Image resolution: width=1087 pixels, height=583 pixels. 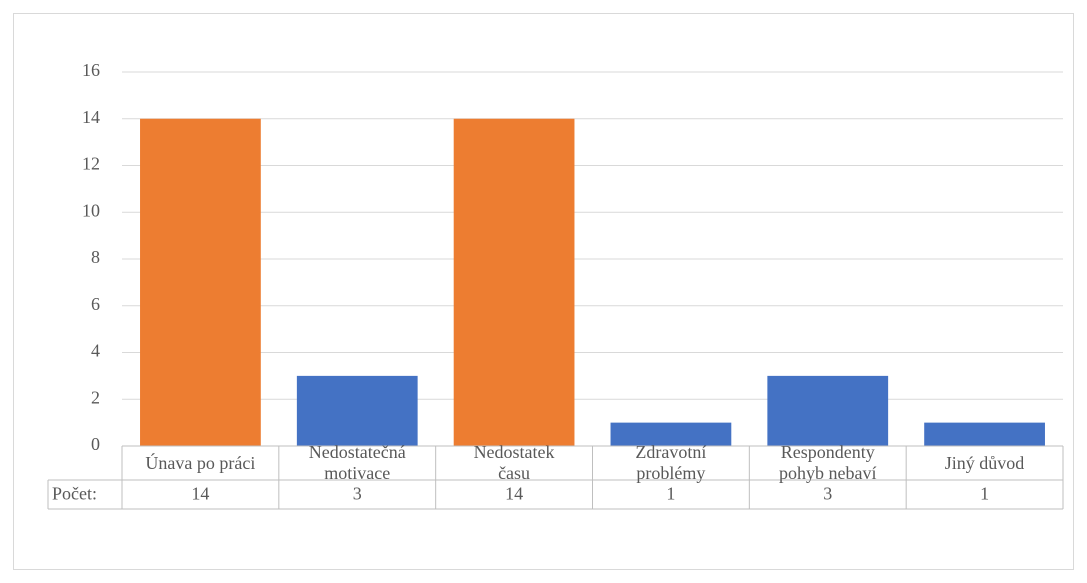 I want to click on x-tick-label: Jiný důvod, so click(x=984, y=463).